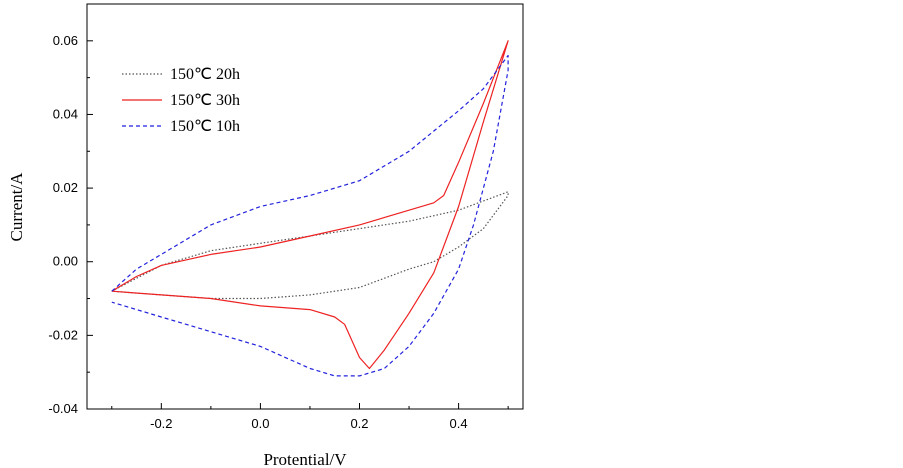 Image resolution: width=903 pixels, height=468 pixels. I want to click on legend-label: 150℃ 10h, so click(205, 126).